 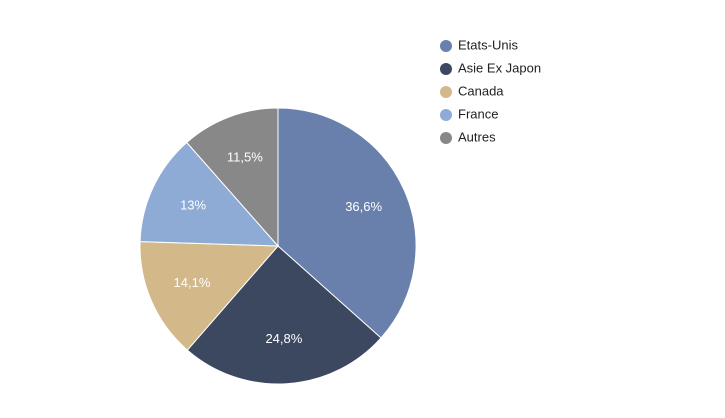 I want to click on legend-label: Asie Ex Japon, so click(x=499, y=67).